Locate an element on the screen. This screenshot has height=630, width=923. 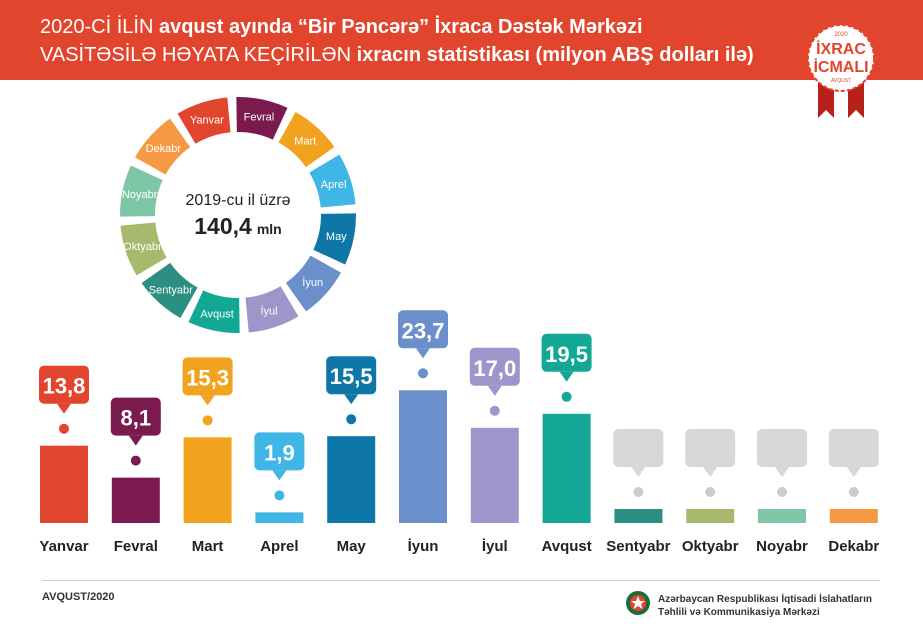
value-label: 15,5 is located at coordinates (351, 376).